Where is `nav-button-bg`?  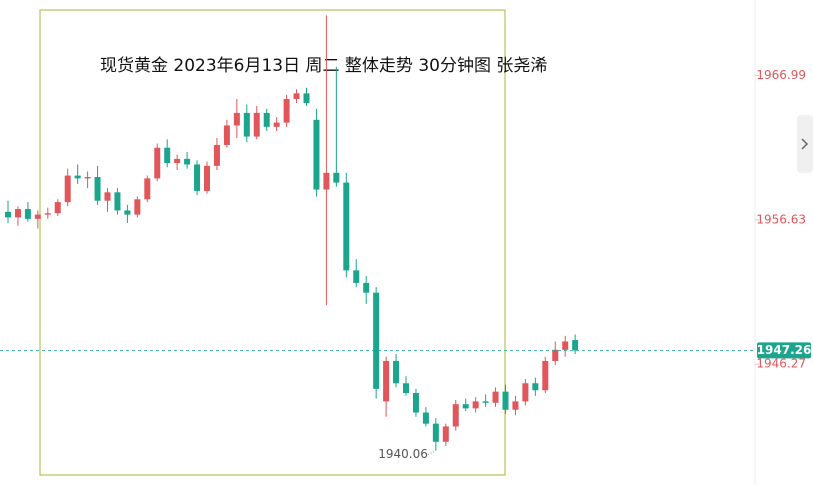 nav-button-bg is located at coordinates (805, 144).